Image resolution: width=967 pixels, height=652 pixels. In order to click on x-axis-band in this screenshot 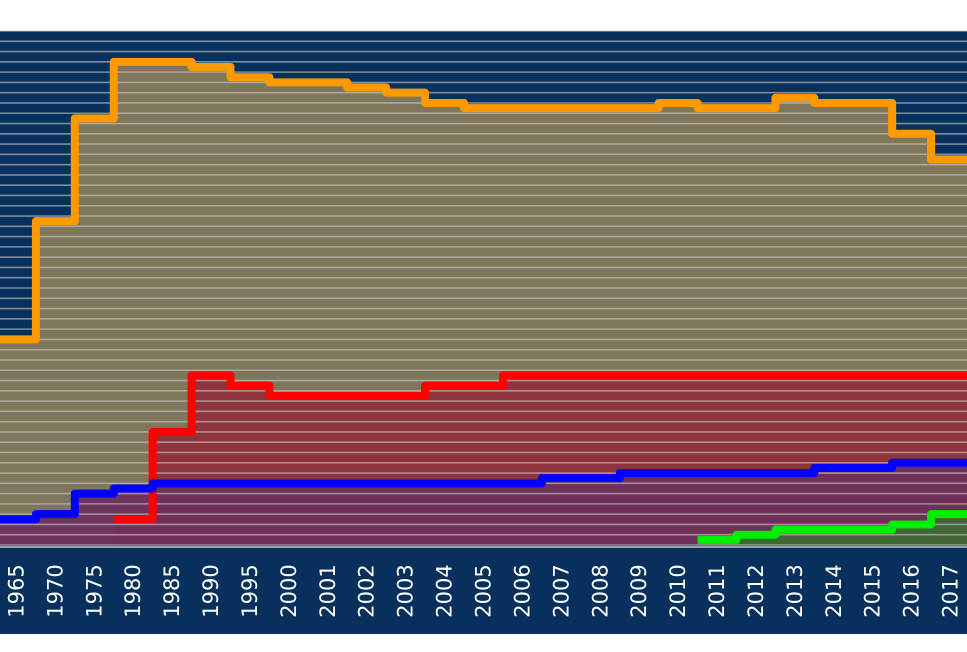, I will do `click(483, 590)`.